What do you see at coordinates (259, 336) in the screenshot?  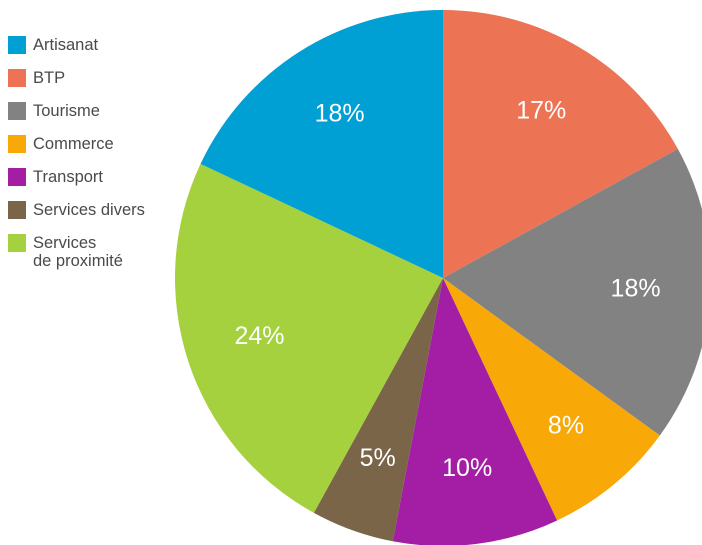 I see `slice-data-label-5: 24%` at bounding box center [259, 336].